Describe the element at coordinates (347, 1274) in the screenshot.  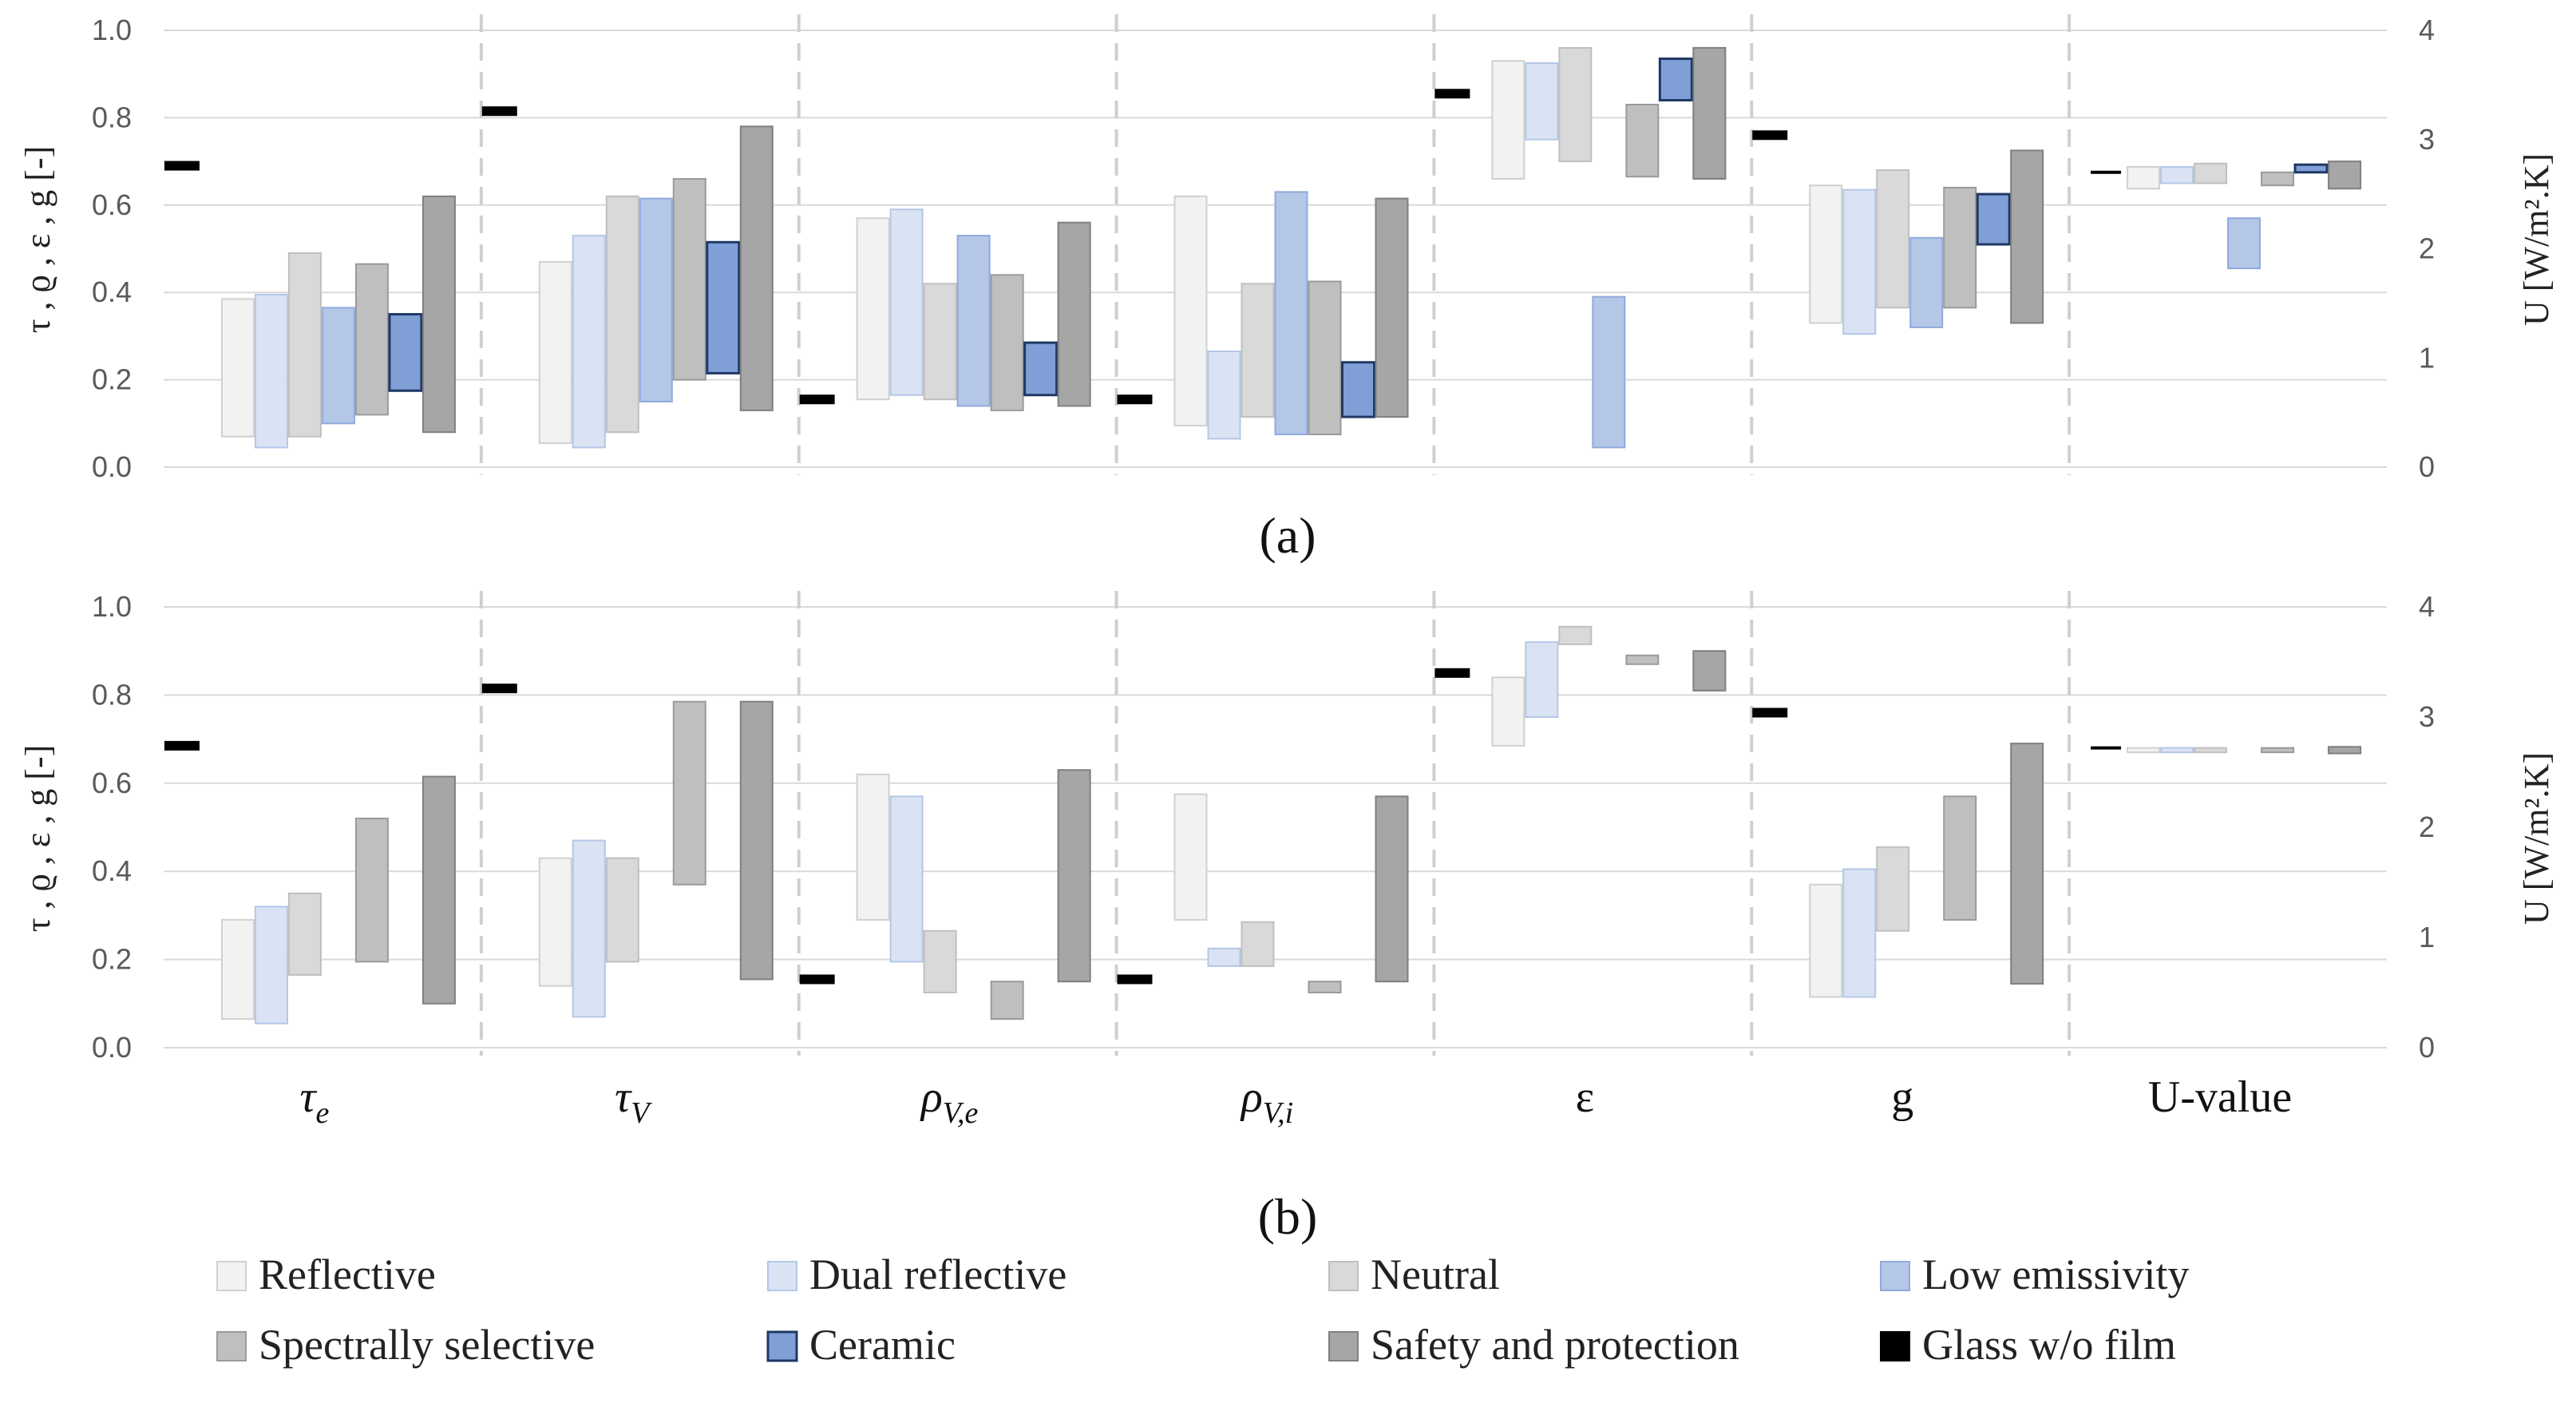
I see `legend-label-reflective: Reflective` at that location.